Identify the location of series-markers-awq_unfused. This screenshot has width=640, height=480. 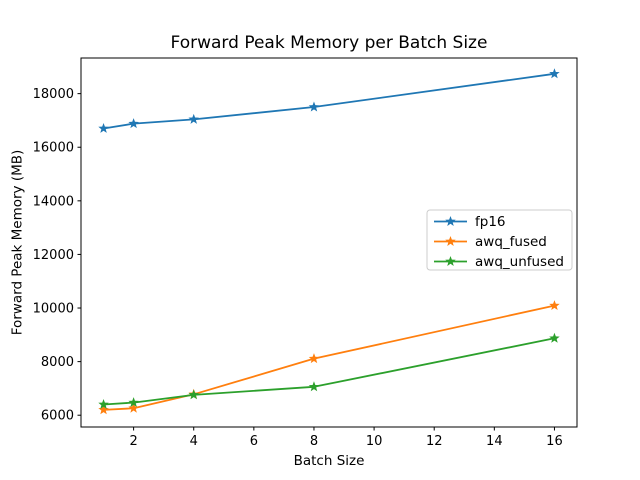
(329, 370).